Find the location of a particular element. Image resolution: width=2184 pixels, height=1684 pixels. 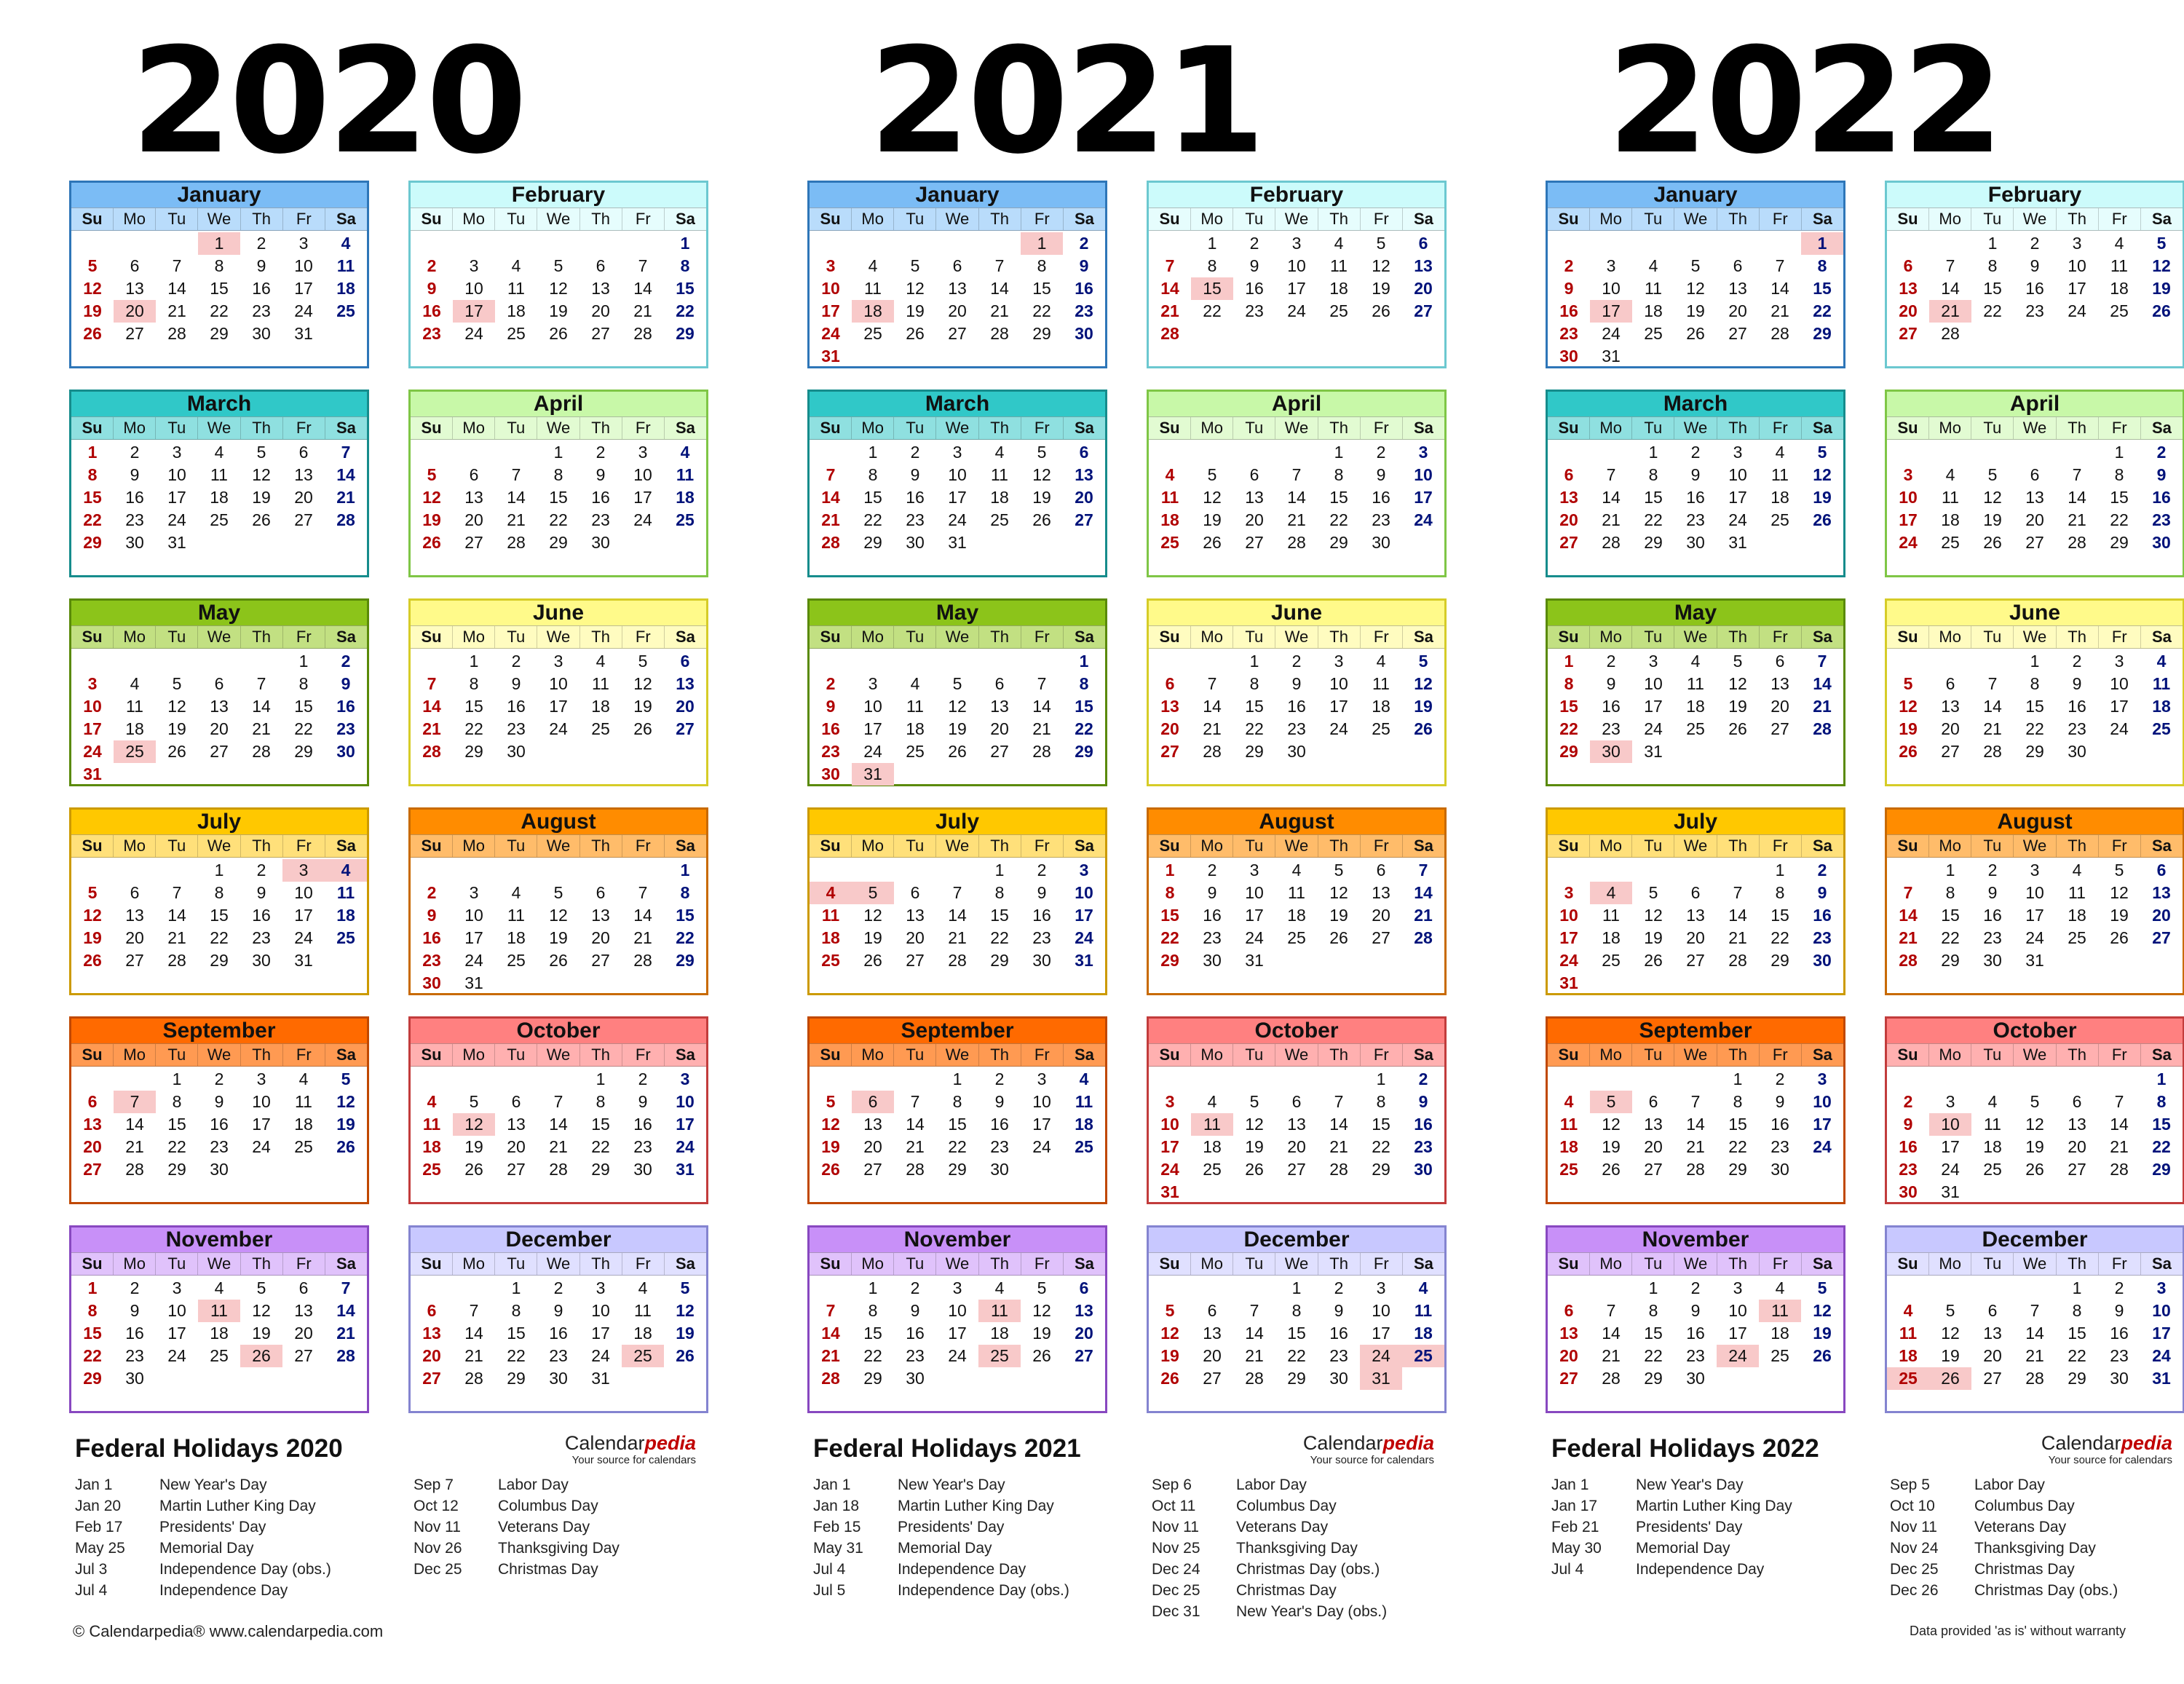

day-cell: 2 is located at coordinates (135, 452).